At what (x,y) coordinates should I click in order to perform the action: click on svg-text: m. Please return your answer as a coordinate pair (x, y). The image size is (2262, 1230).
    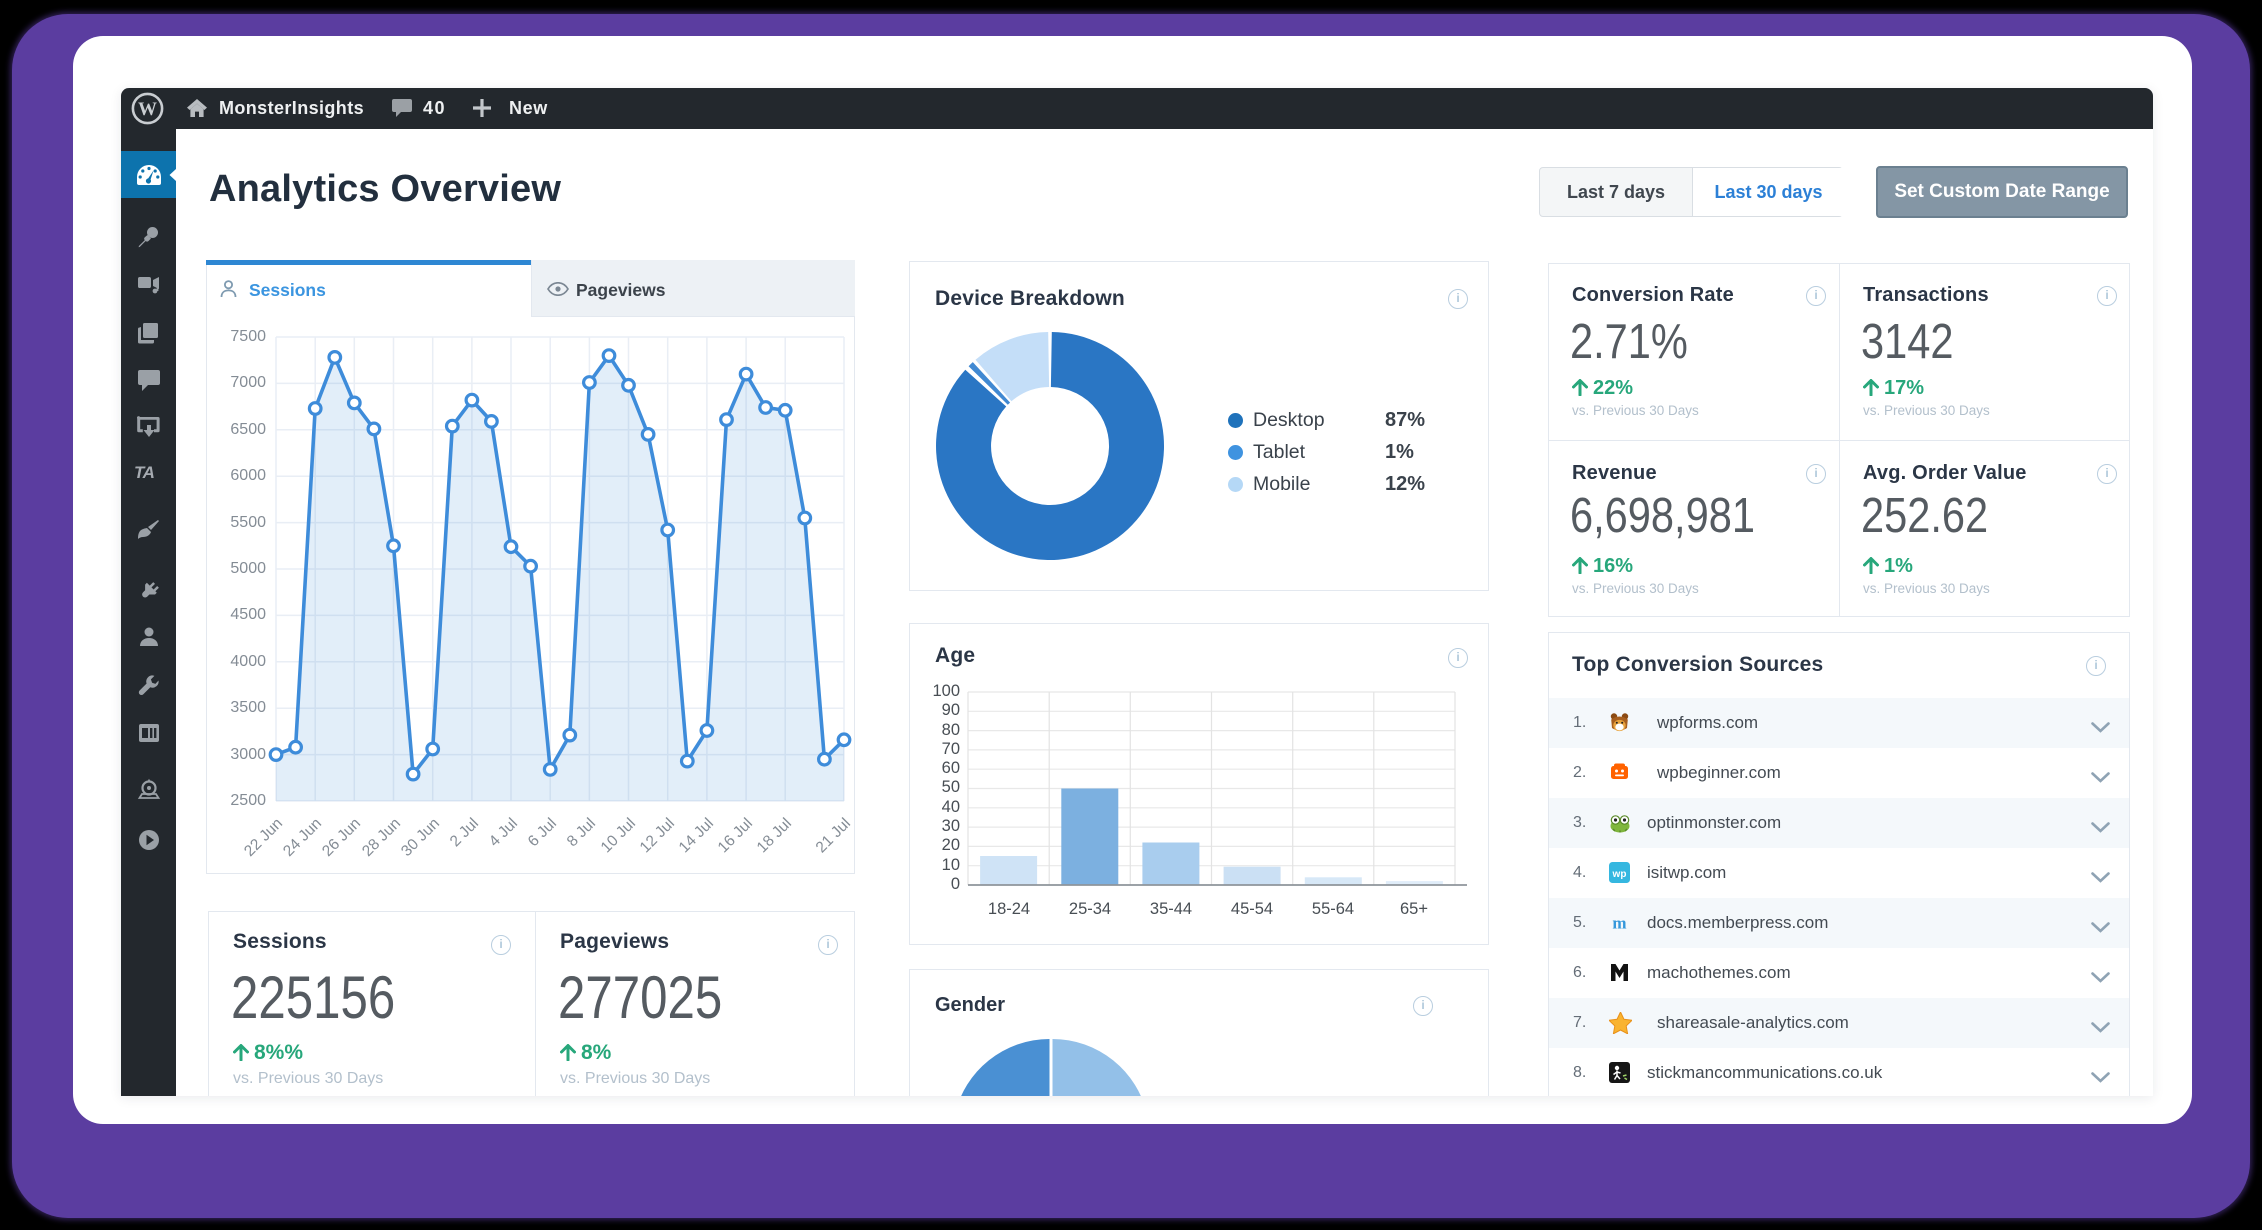
    Looking at the image, I should click on (1619, 923).